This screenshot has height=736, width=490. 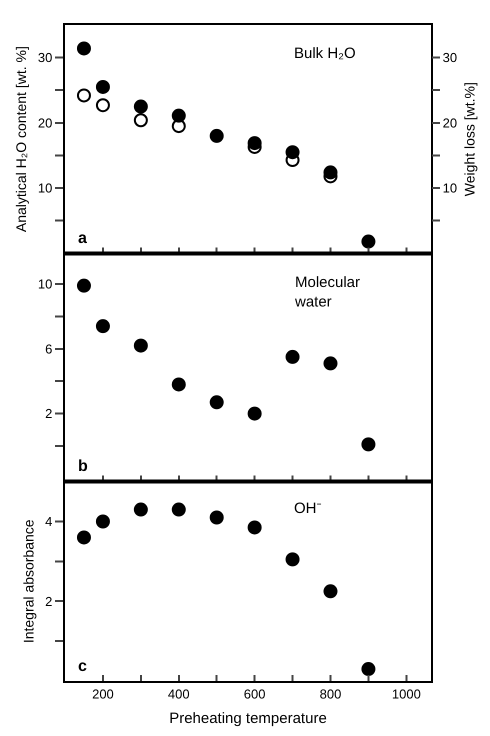 I want to click on annotation: c, so click(x=82, y=666).